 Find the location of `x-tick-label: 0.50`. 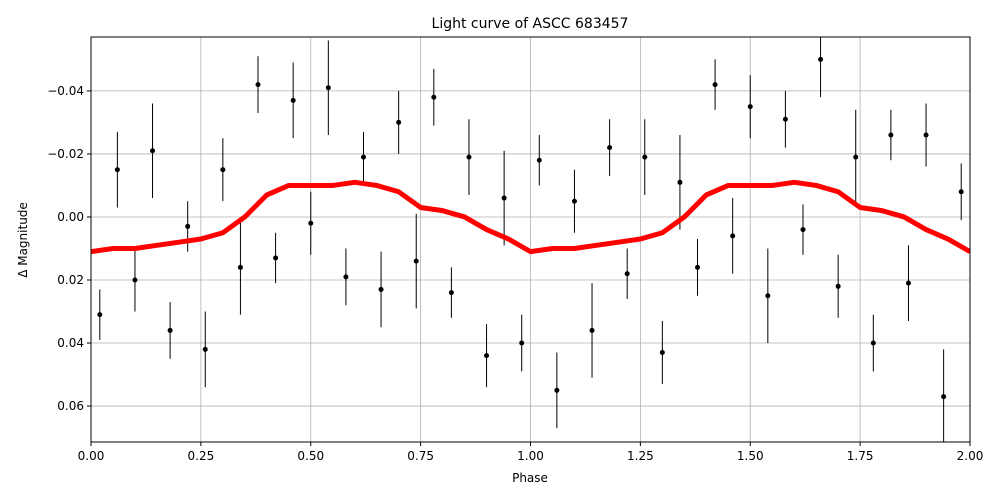

x-tick-label: 0.50 is located at coordinates (310, 456).